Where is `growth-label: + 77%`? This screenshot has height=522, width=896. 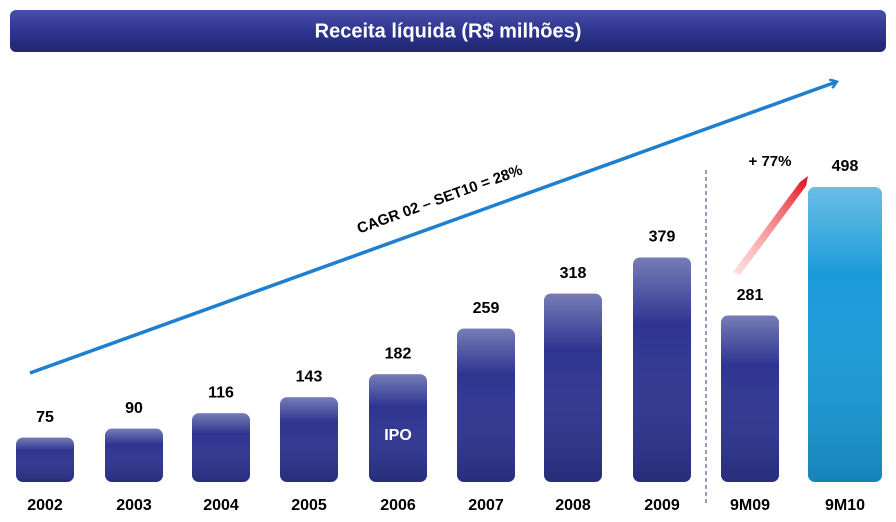
growth-label: + 77% is located at coordinates (770, 161).